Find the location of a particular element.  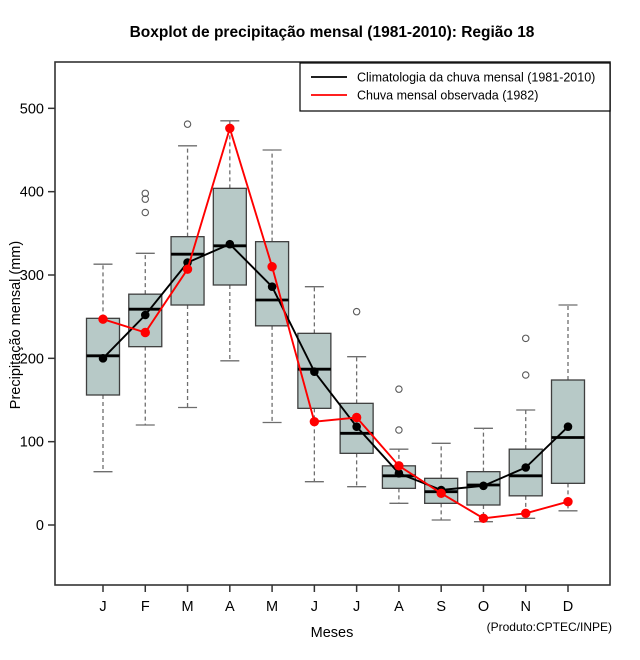

x-tick-label: F is located at coordinates (145, 607).